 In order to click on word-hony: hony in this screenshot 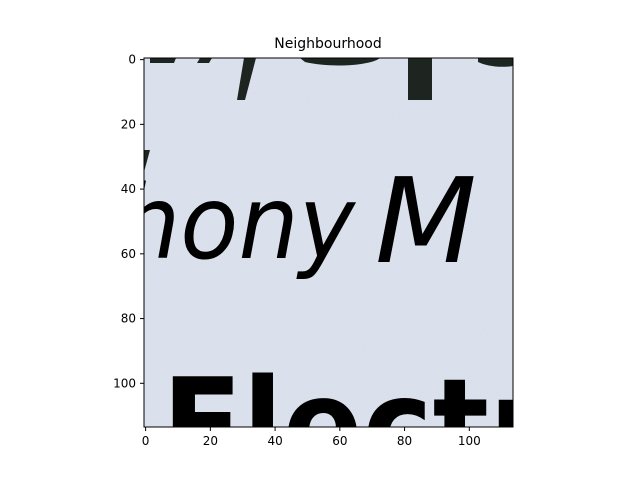, I will do `click(238, 223)`.